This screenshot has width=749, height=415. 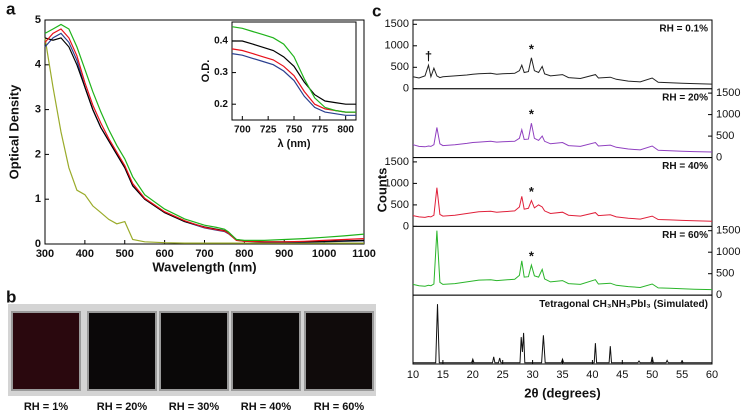 I want to click on panel-label: a, so click(x=11, y=9).